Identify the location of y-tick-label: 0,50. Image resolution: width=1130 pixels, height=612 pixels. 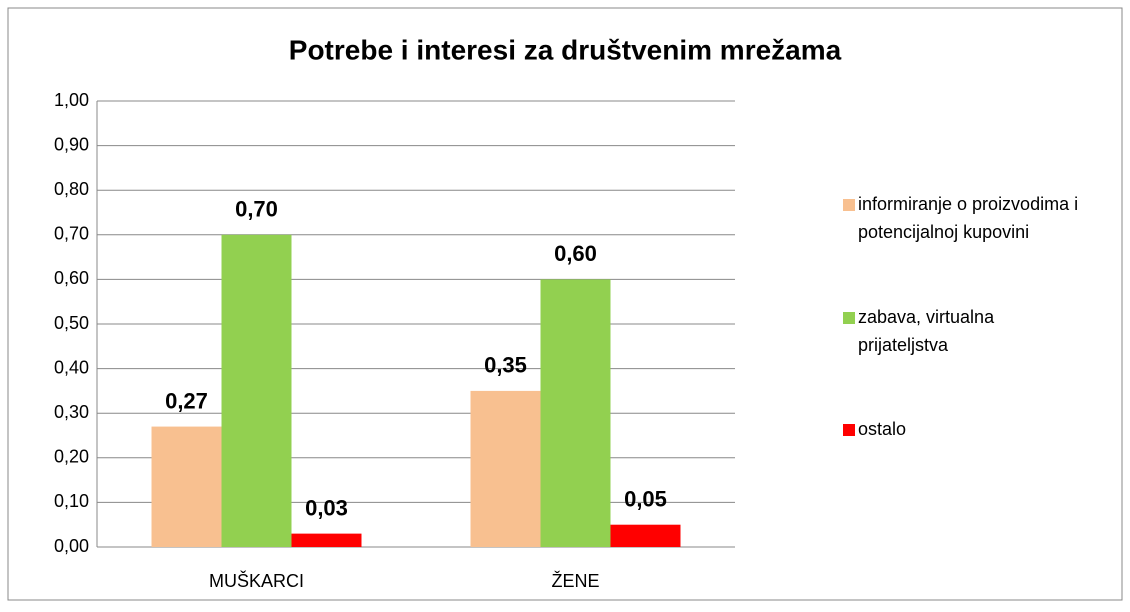
(71, 323).